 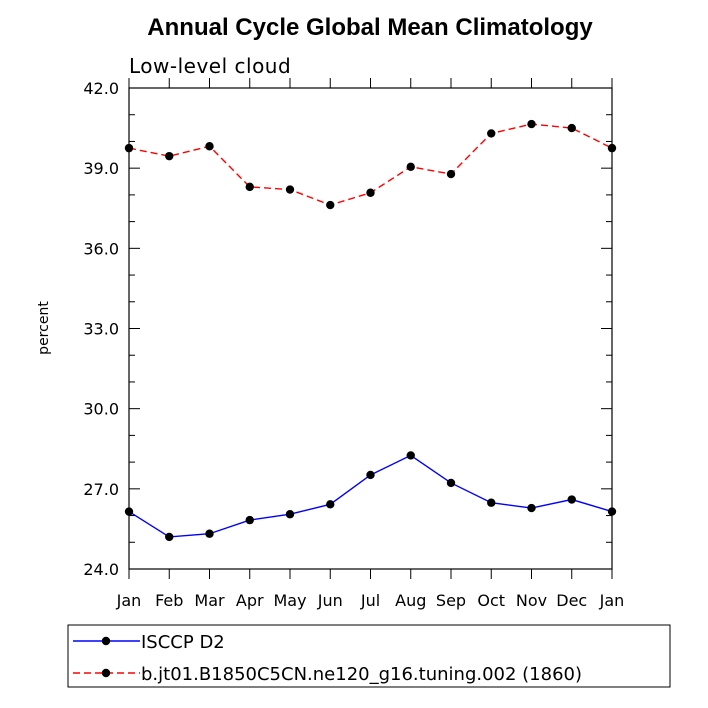 I want to click on x-tick-label: Aug, so click(x=410, y=600).